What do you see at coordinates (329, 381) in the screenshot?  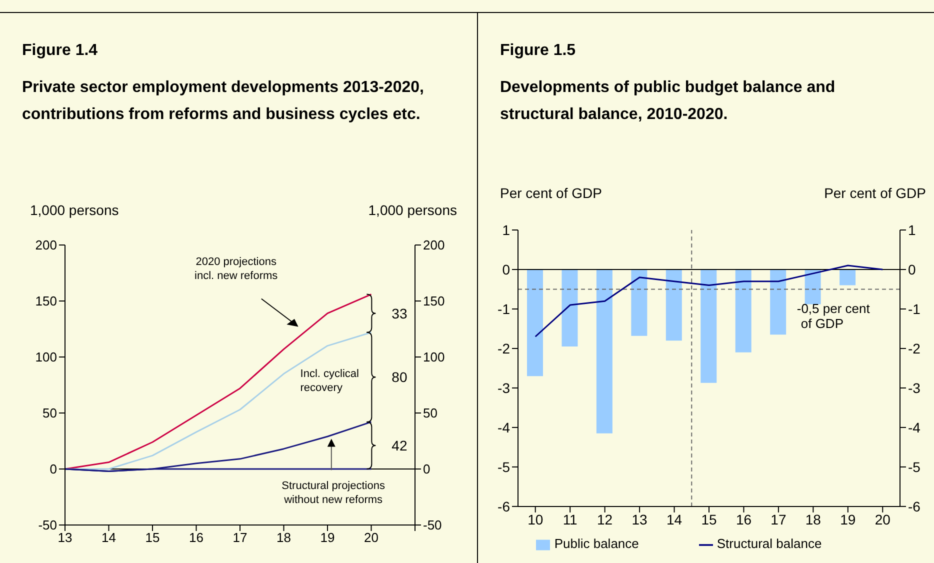 I see `annotation: Incl. cyclical recovery` at bounding box center [329, 381].